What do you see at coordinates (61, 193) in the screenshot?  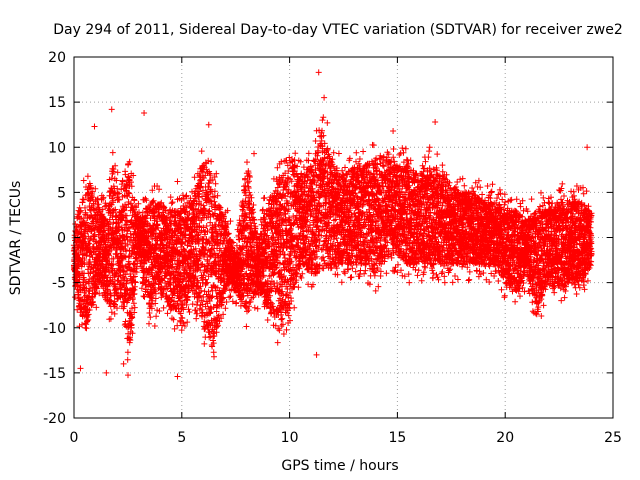 I see `y-tick-label: 5` at bounding box center [61, 193].